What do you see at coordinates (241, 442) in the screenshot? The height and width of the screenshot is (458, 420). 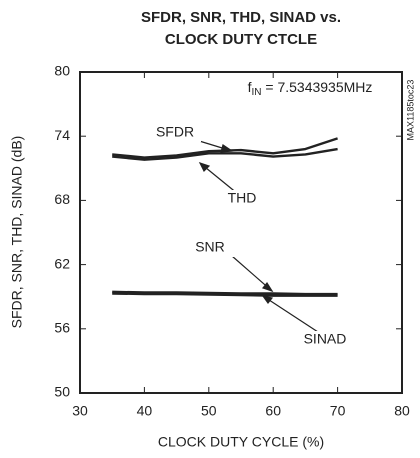 I see `x-axis-label: CLOCK DUTY CYCLE (%)` at bounding box center [241, 442].